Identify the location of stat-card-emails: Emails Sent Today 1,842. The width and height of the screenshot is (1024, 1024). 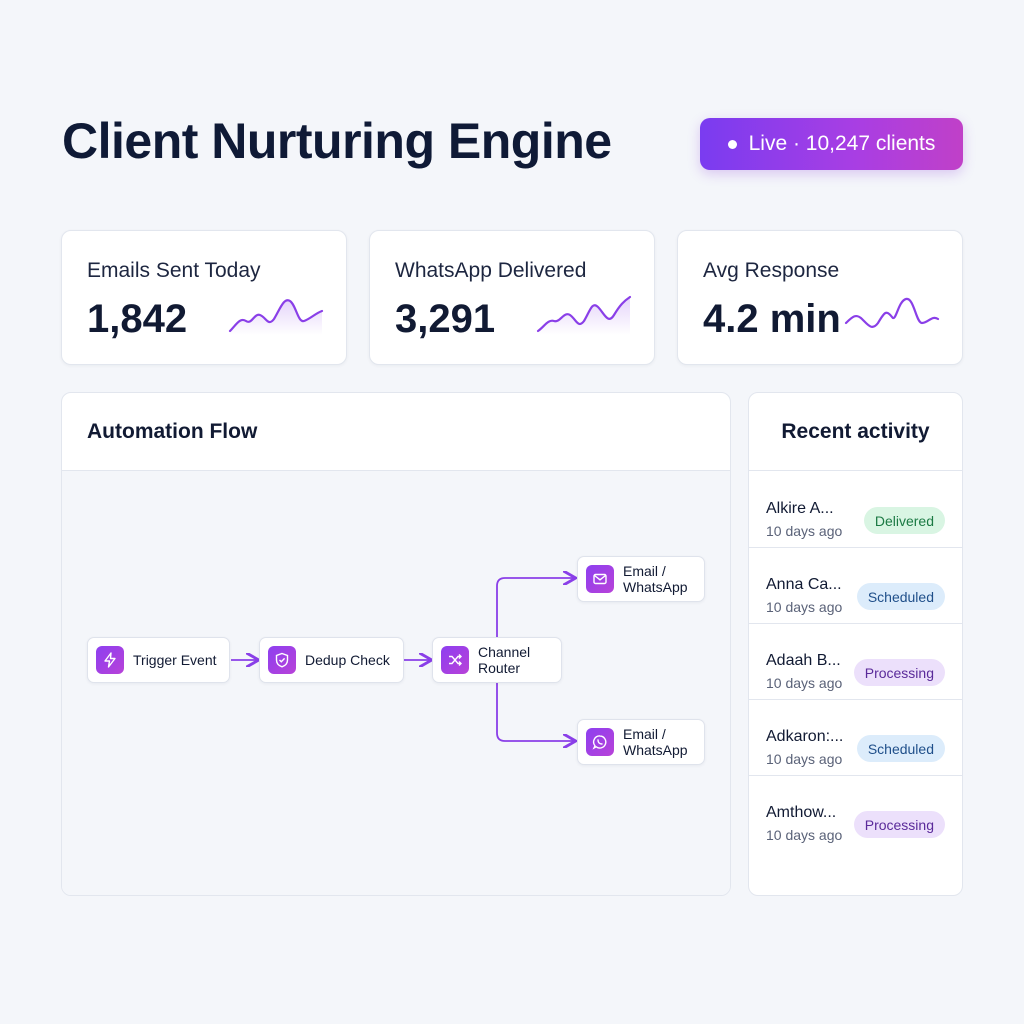
(204, 297).